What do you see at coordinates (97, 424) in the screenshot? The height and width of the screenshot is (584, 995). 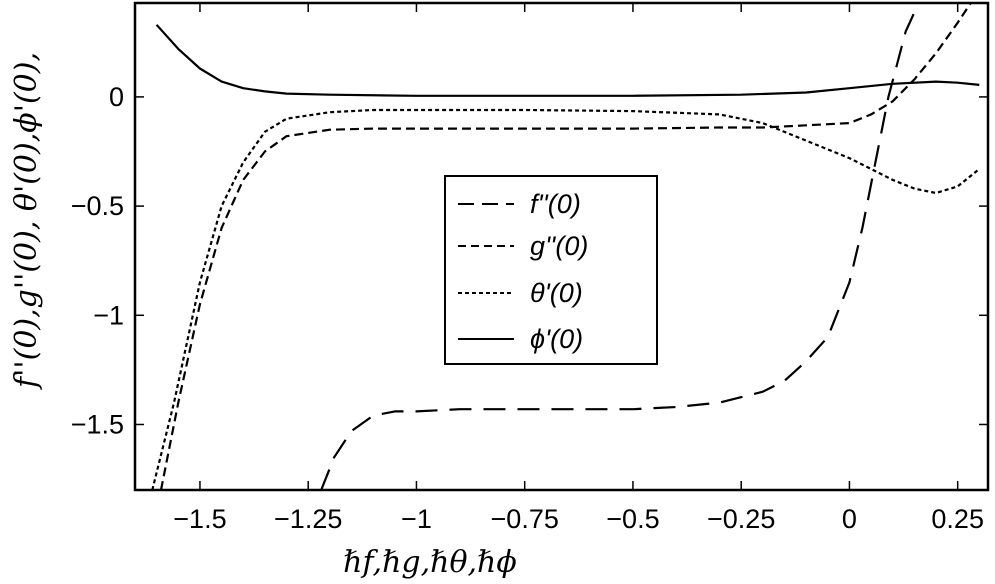 I see `y-tick-label: −1.5` at bounding box center [97, 424].